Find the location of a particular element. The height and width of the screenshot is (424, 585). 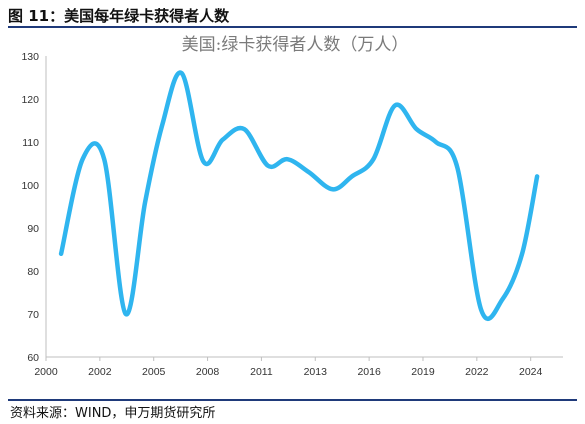

bottom-rule is located at coordinates (292, 400).